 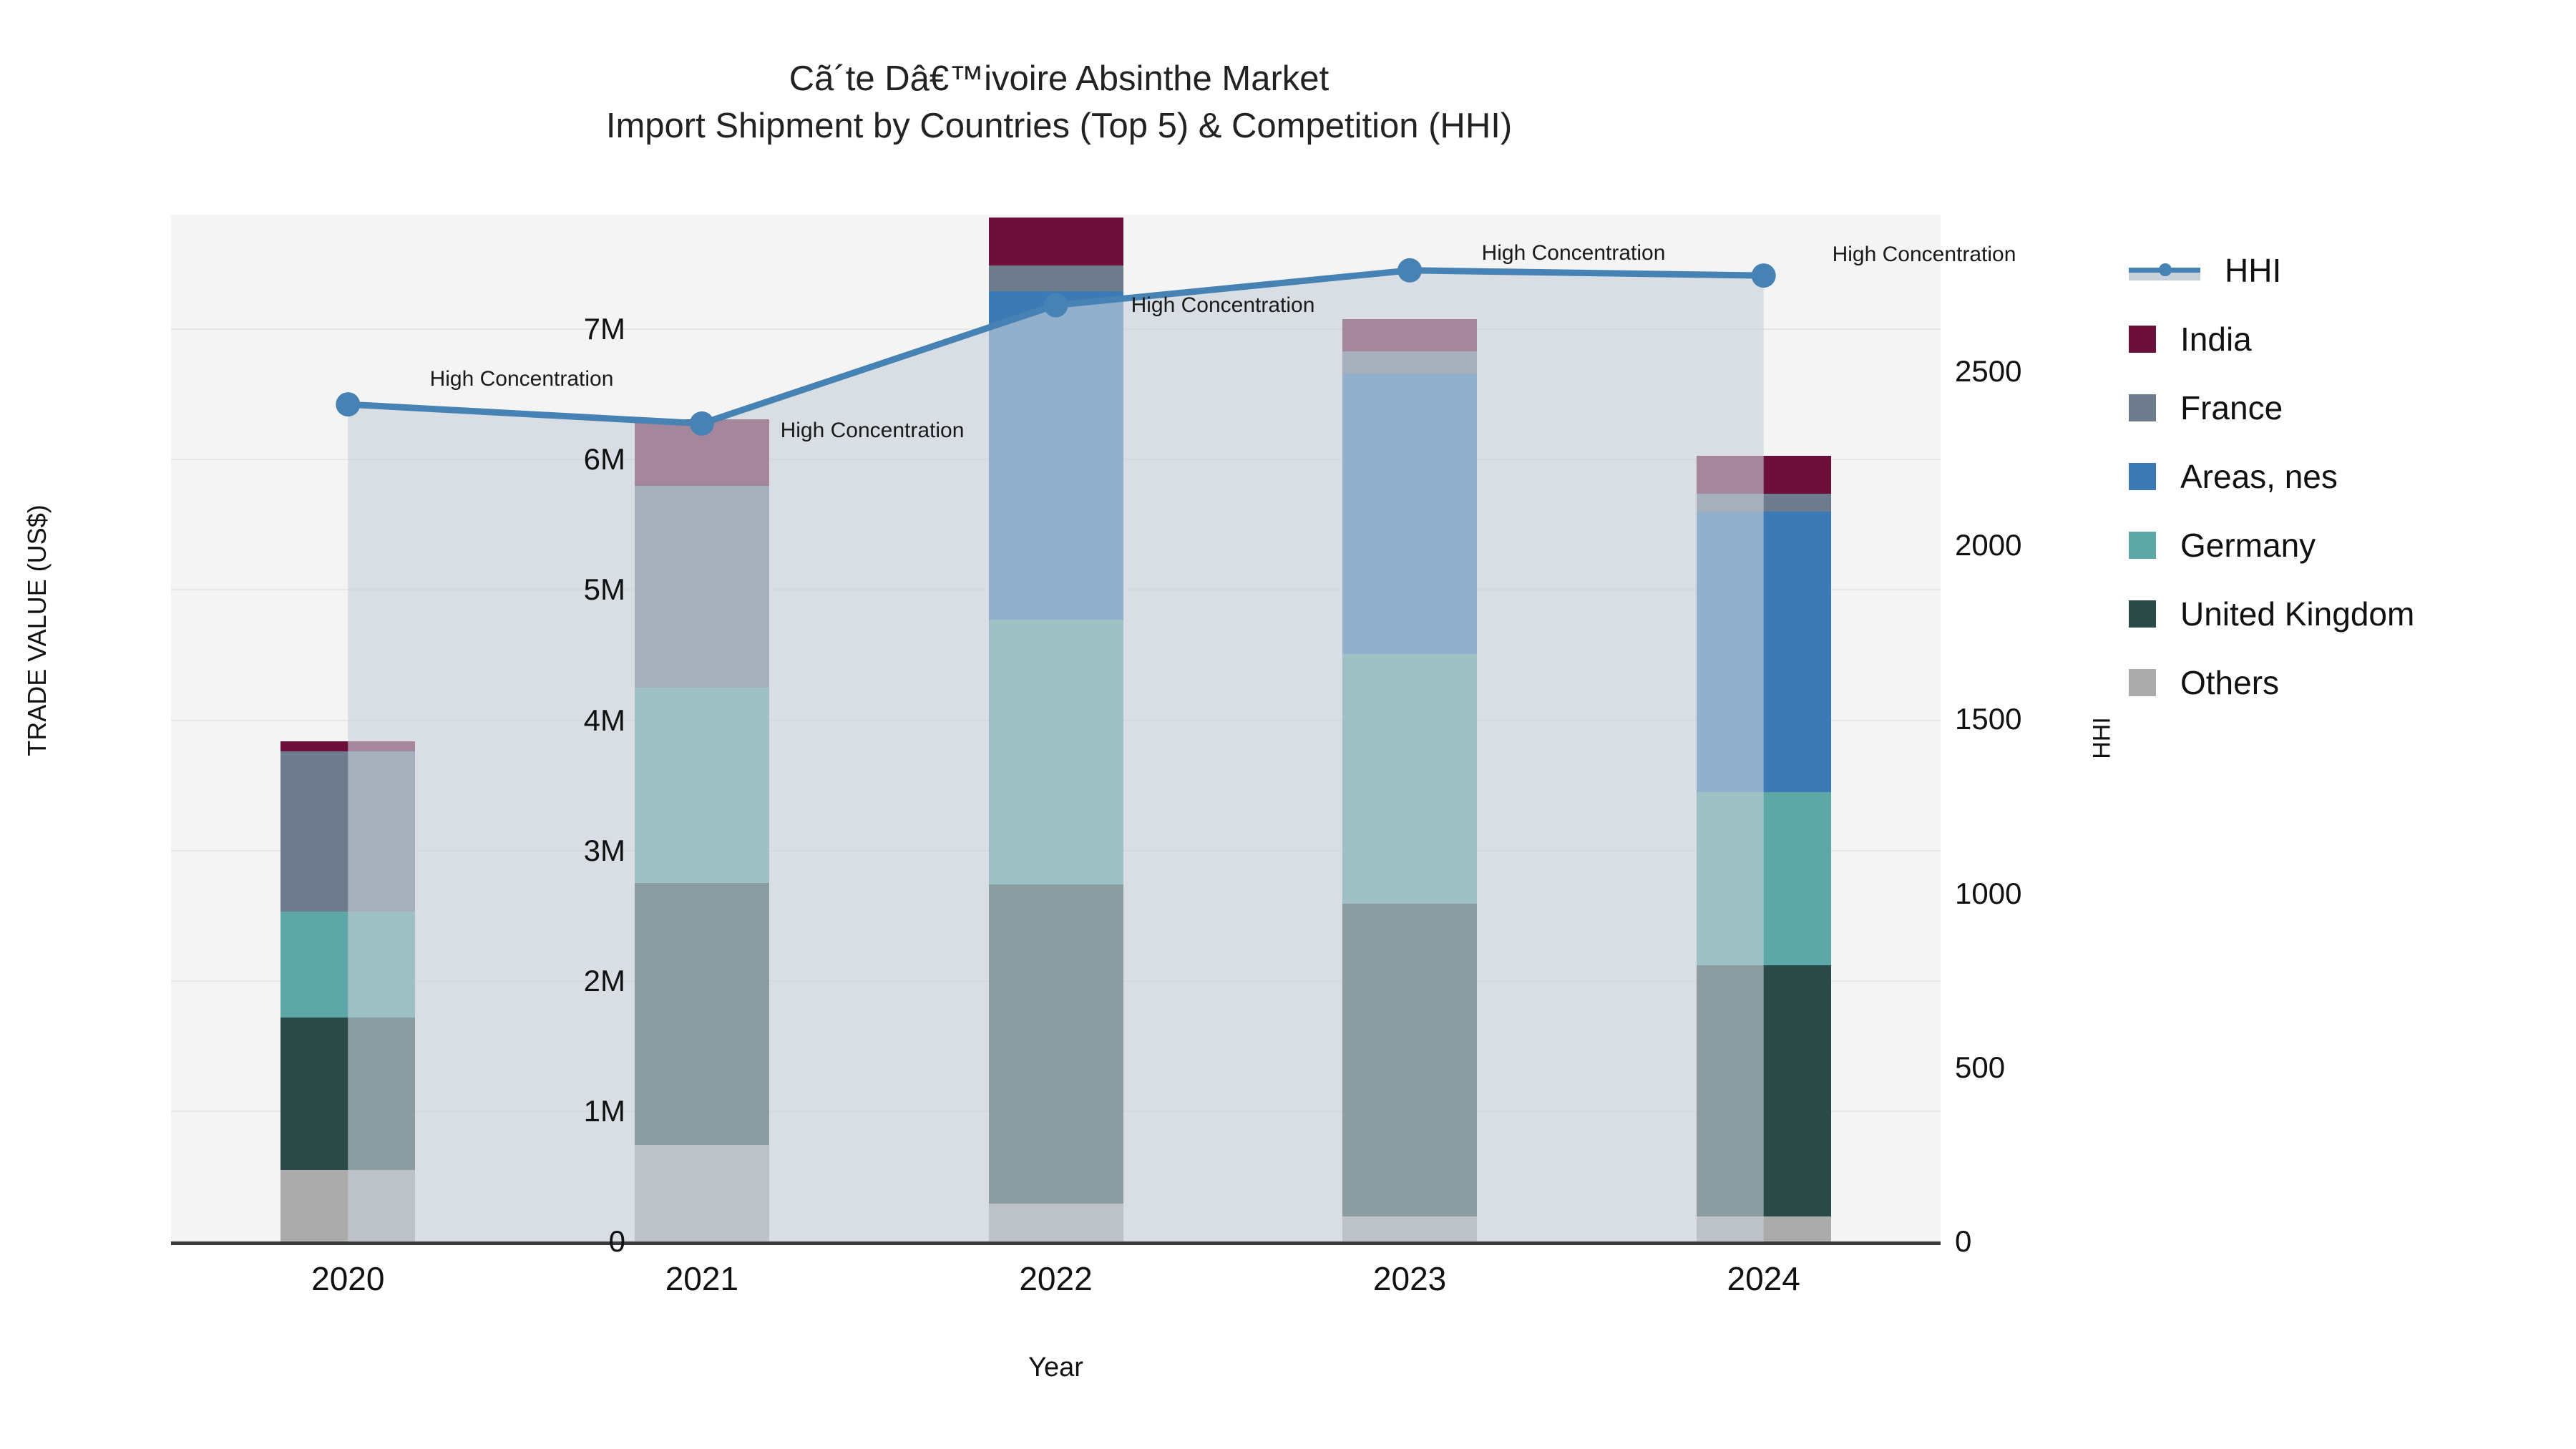 What do you see at coordinates (2259, 476) in the screenshot?
I see `legend-label: Areas, nes` at bounding box center [2259, 476].